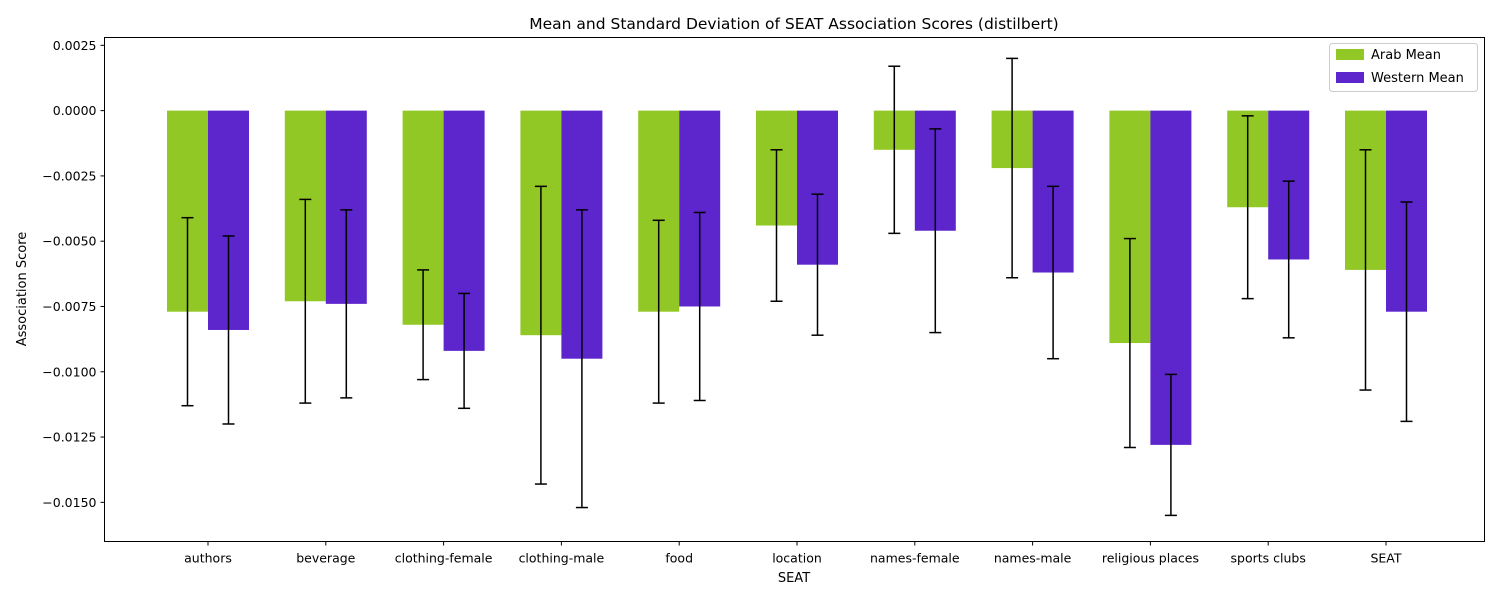 The height and width of the screenshot is (600, 1500). I want to click on legend-frame, so click(1403, 67).